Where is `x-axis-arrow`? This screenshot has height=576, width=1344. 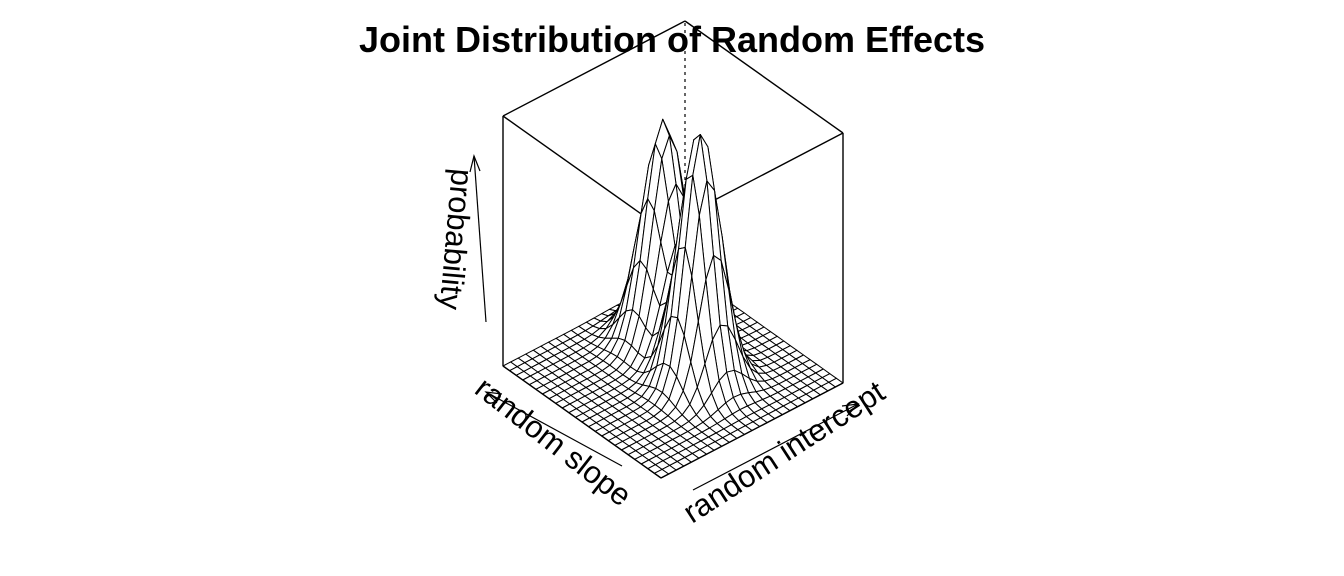 x-axis-arrow is located at coordinates (775, 447).